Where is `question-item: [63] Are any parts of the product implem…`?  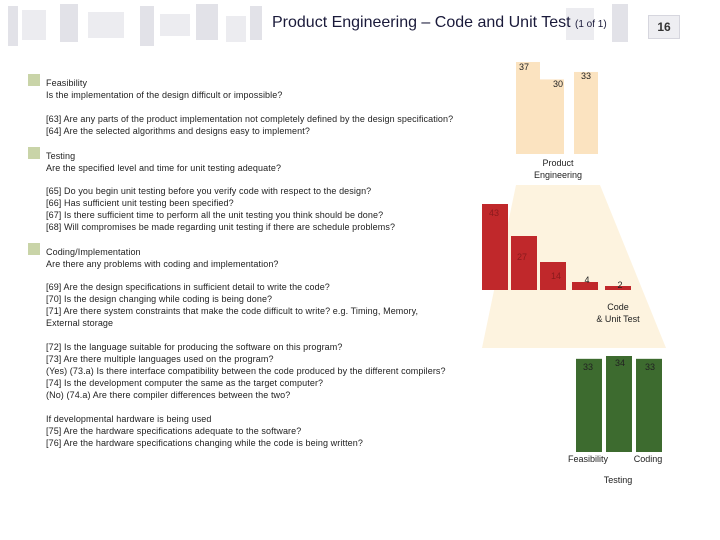 question-item: [63] Are any parts of the product implem… is located at coordinates (250, 119).